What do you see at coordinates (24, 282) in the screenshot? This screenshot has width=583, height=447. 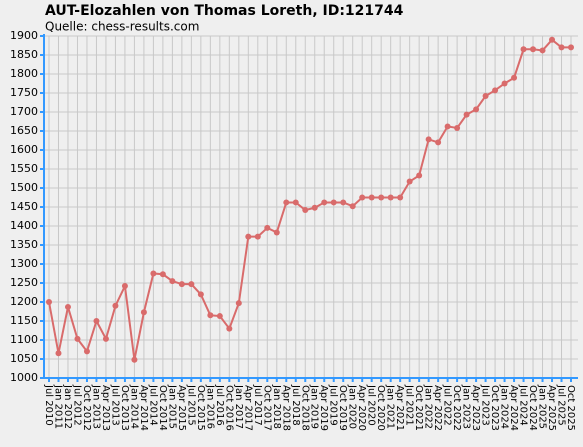 I see `y-tick-label: 1250` at bounding box center [24, 282].